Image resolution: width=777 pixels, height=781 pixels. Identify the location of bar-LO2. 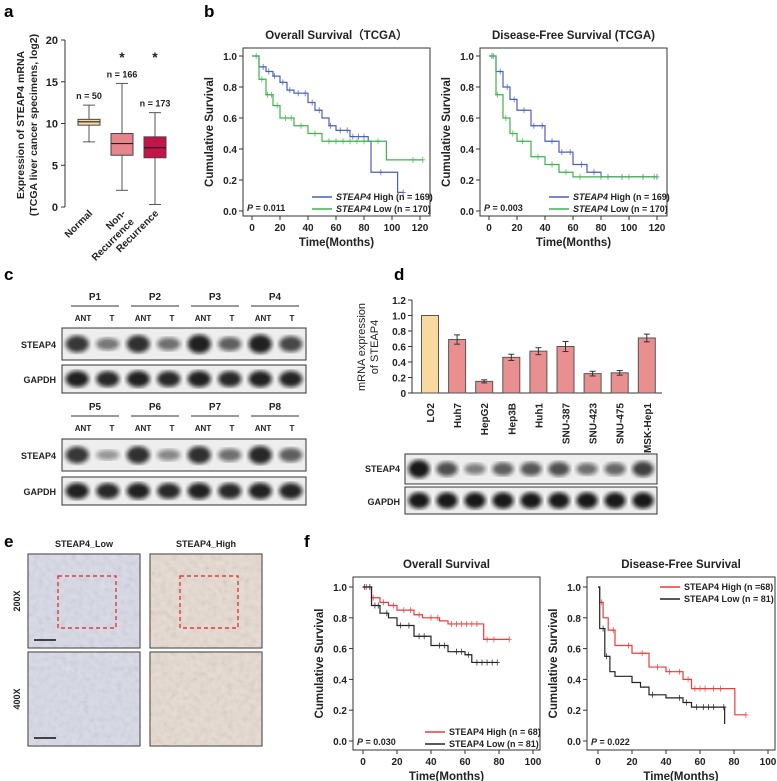
(430, 354).